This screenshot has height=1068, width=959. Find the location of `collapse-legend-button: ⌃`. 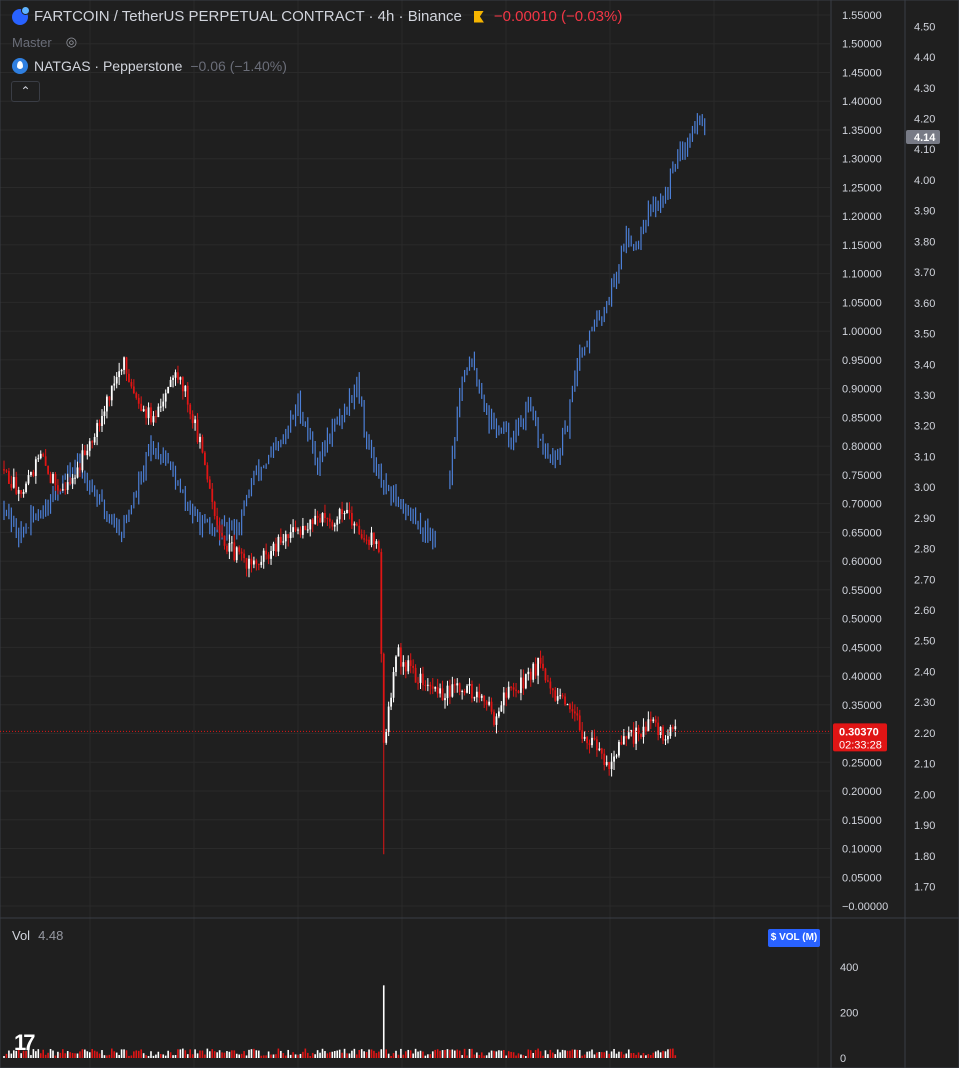

collapse-legend-button: ⌃ is located at coordinates (25, 91).